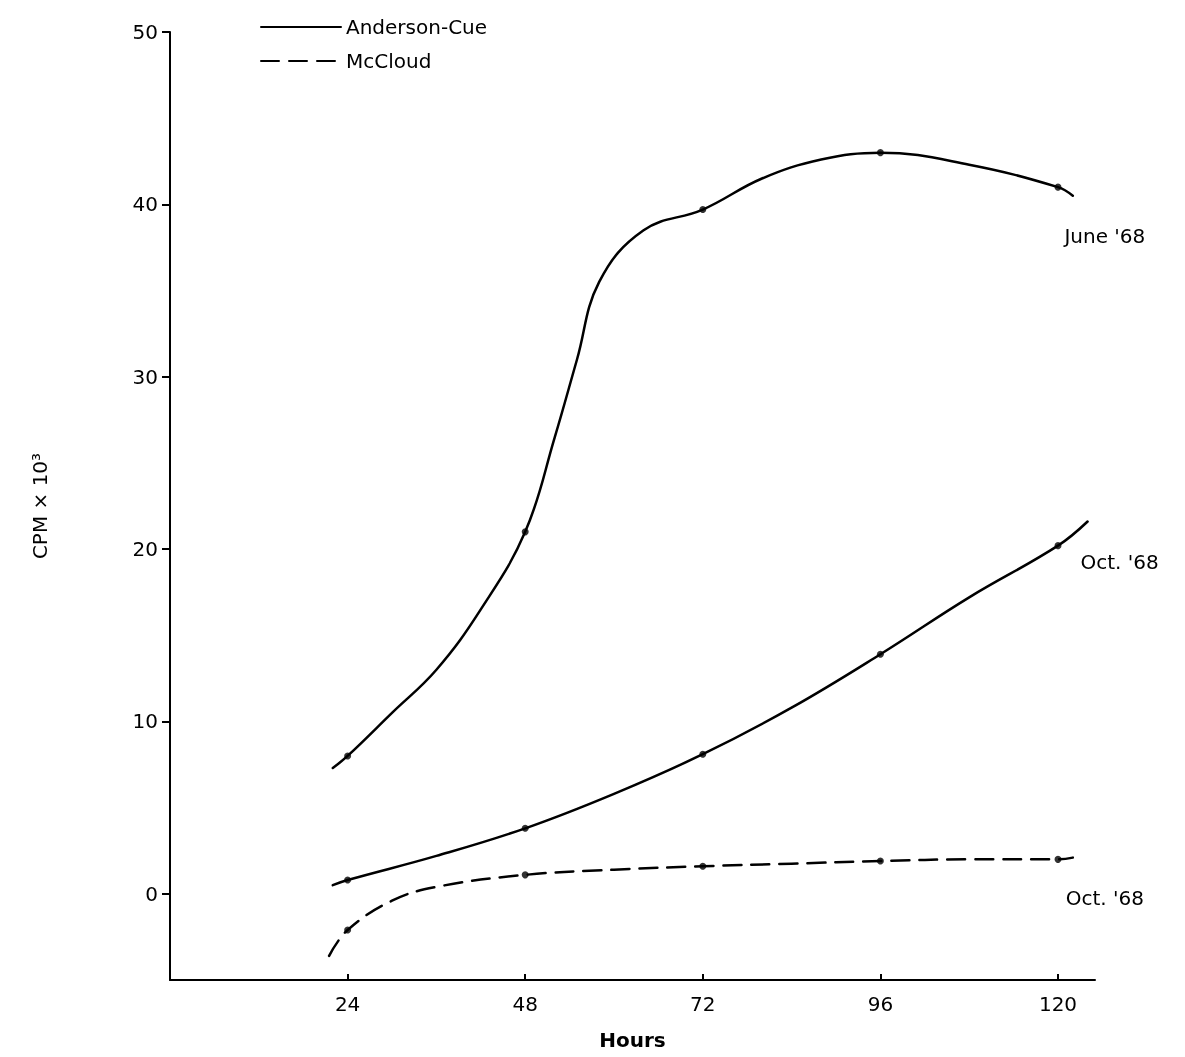 Image resolution: width=1185 pixels, height=1057 pixels. Describe the element at coordinates (525, 1004) in the screenshot. I see `x-tick-label: 48` at that location.